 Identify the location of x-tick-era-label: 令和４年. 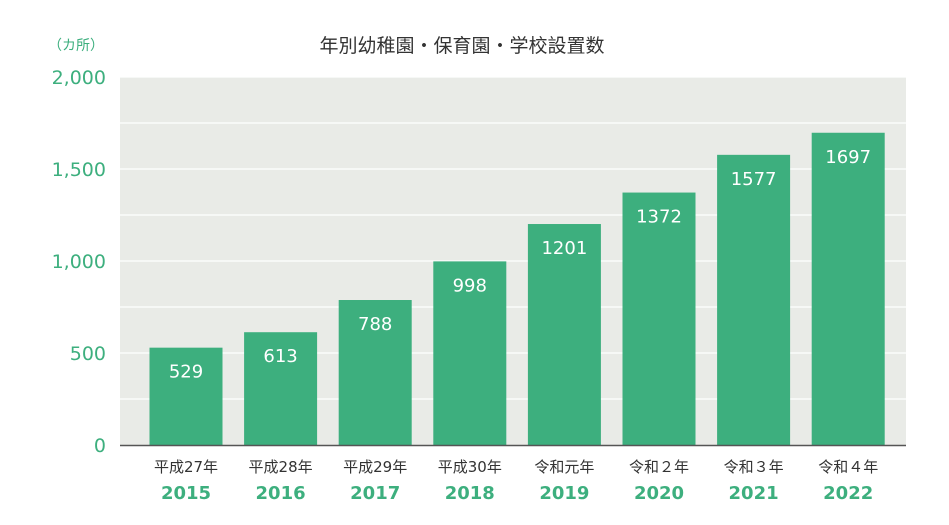
(848, 467).